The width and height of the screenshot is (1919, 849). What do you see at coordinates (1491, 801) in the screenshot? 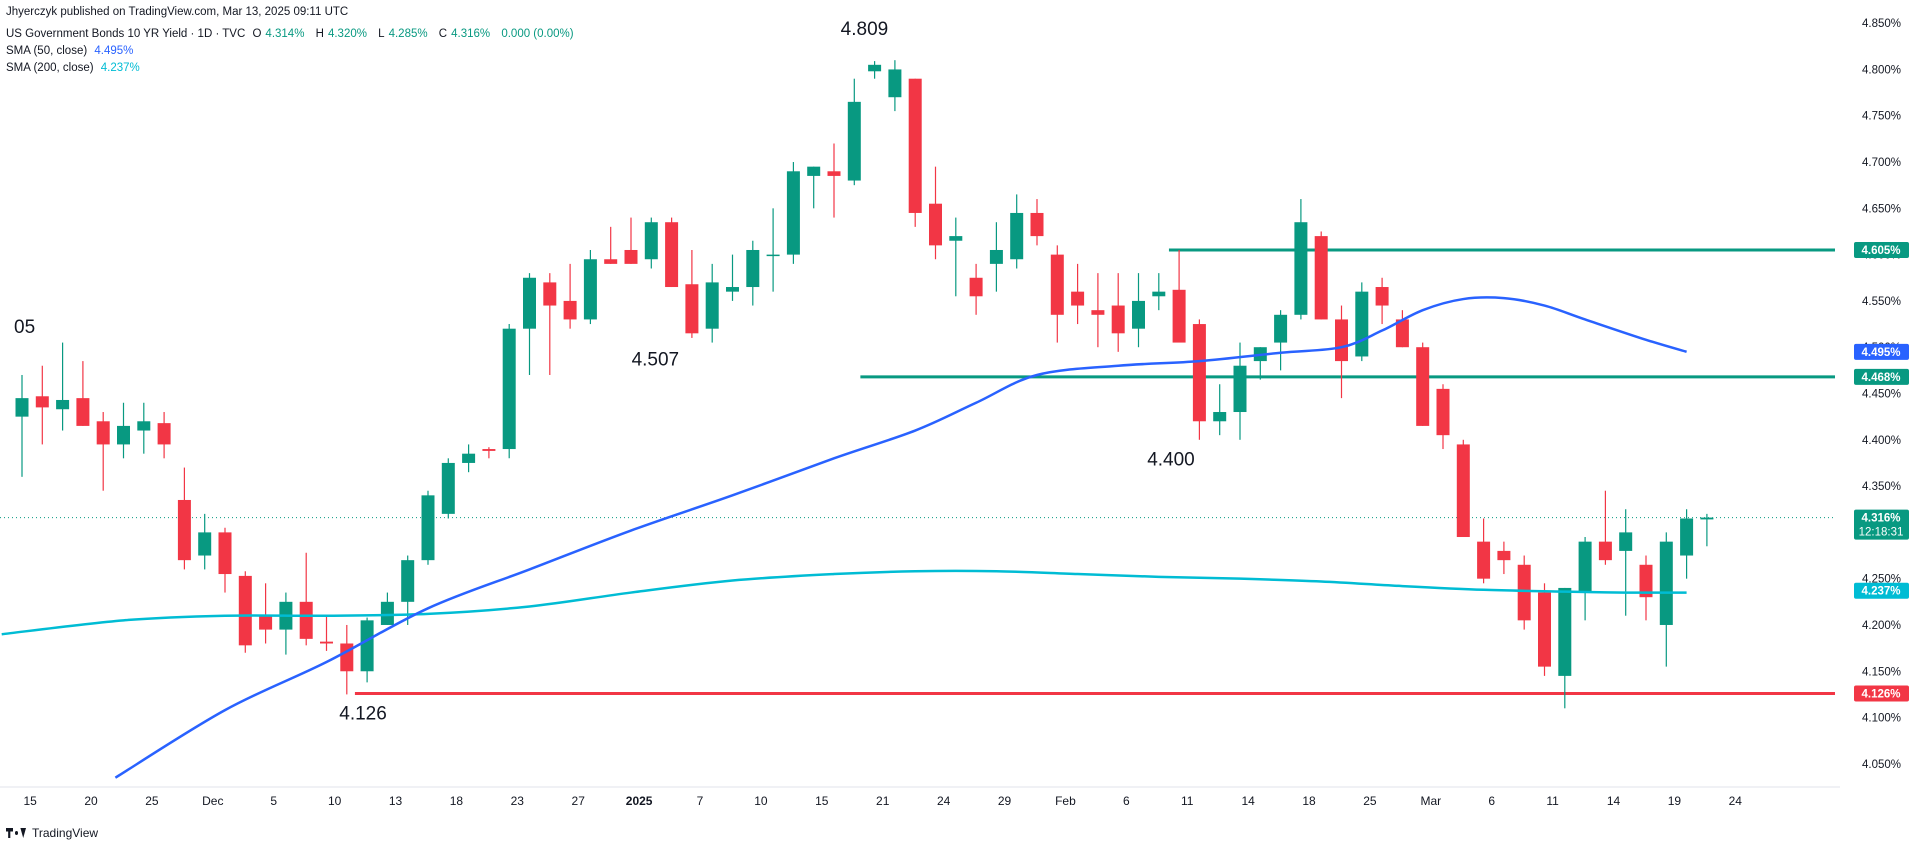
I see `x-tick-label: 6` at bounding box center [1491, 801].